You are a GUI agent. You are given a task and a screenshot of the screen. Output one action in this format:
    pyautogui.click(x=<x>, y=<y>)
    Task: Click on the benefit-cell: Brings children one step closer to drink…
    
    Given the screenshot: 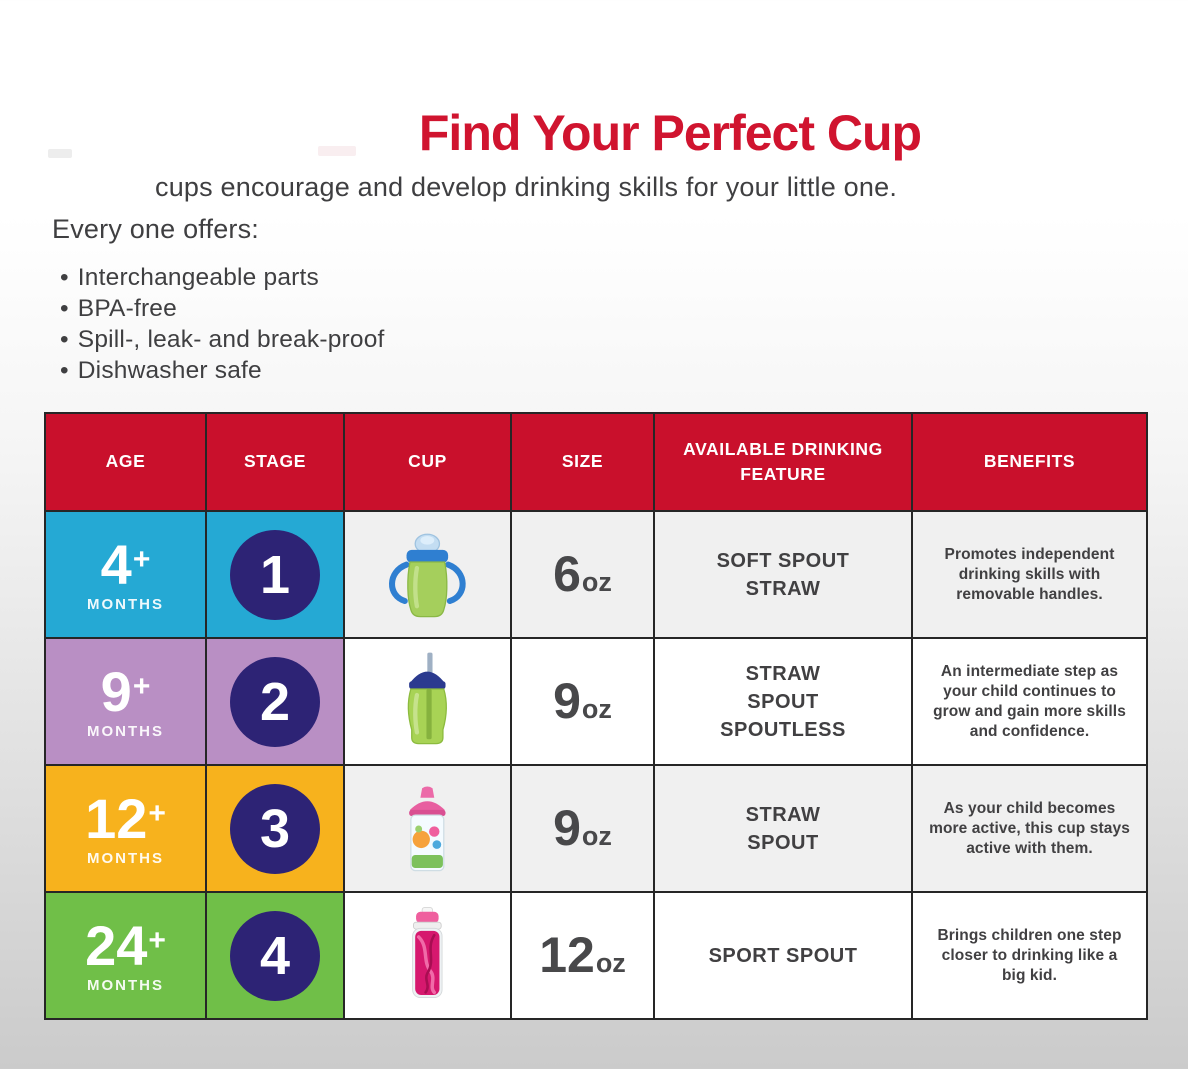 What is the action you would take?
    pyautogui.click(x=1029, y=955)
    